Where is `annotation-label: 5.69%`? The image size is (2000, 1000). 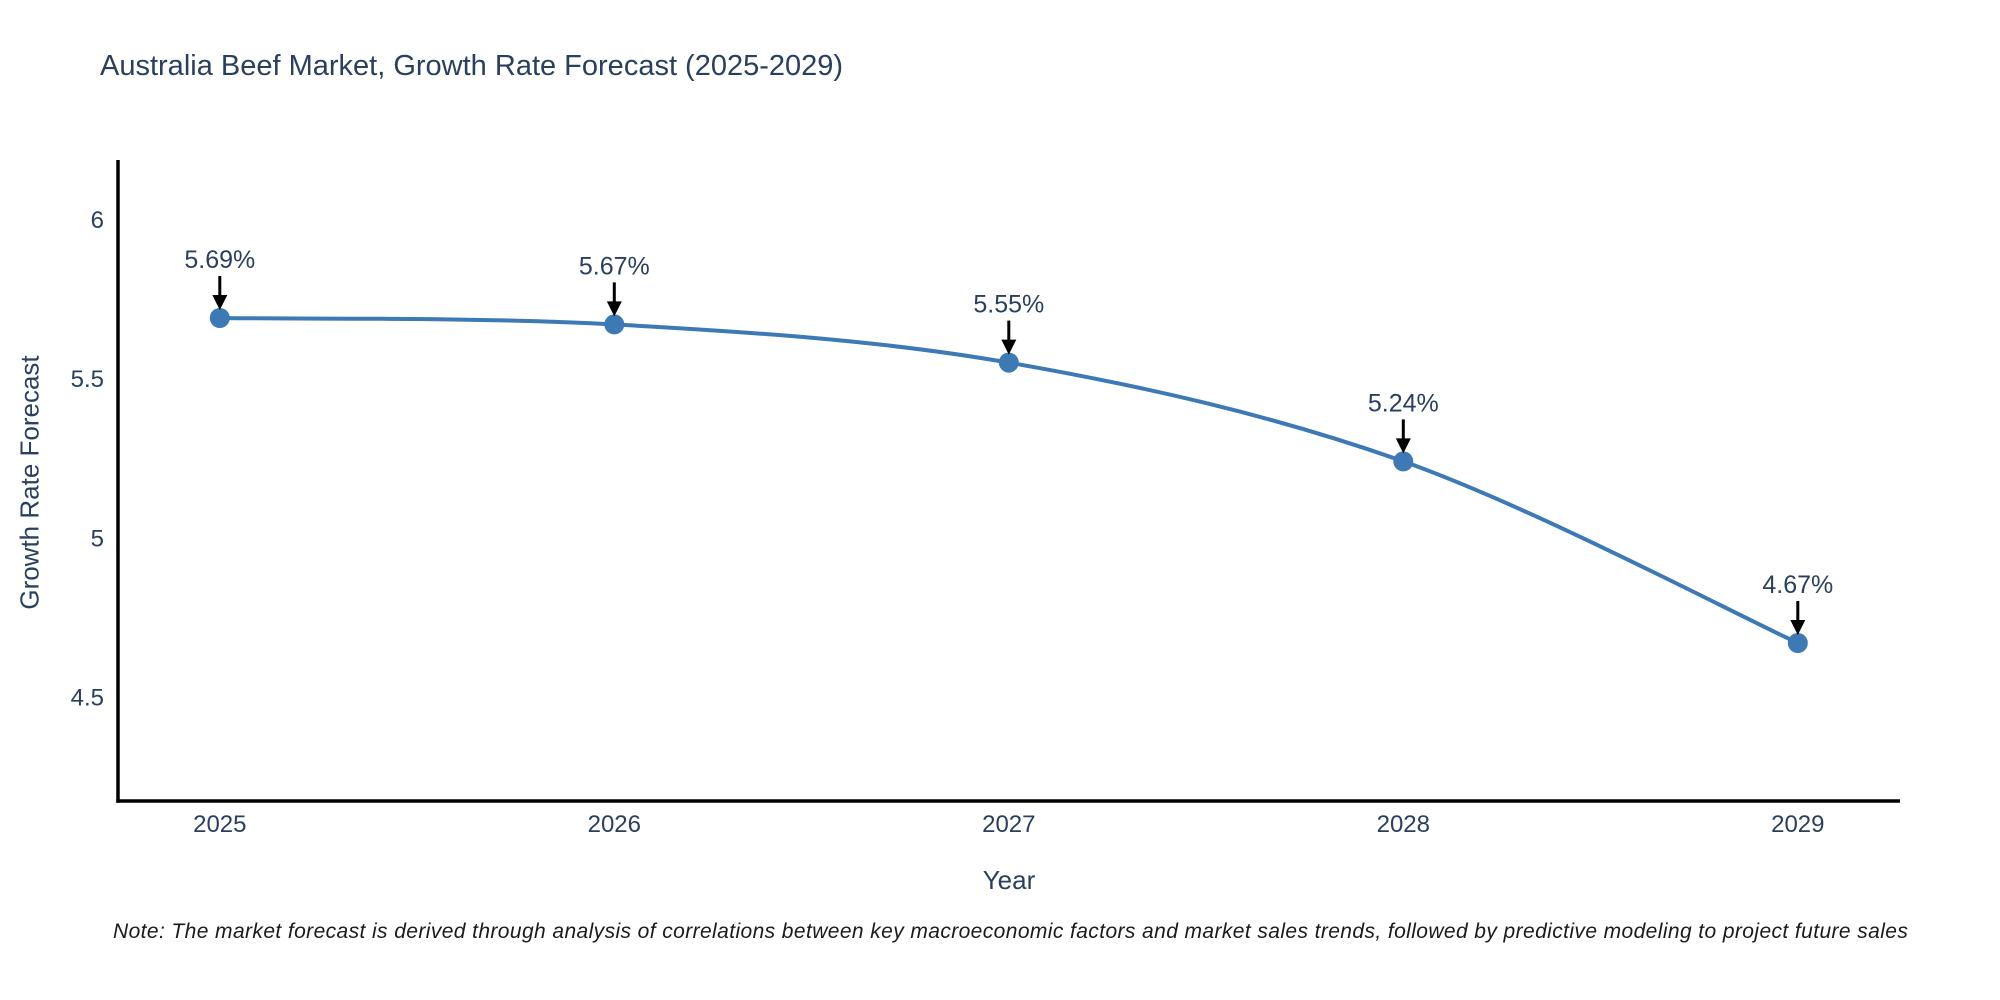 annotation-label: 5.69% is located at coordinates (219, 260).